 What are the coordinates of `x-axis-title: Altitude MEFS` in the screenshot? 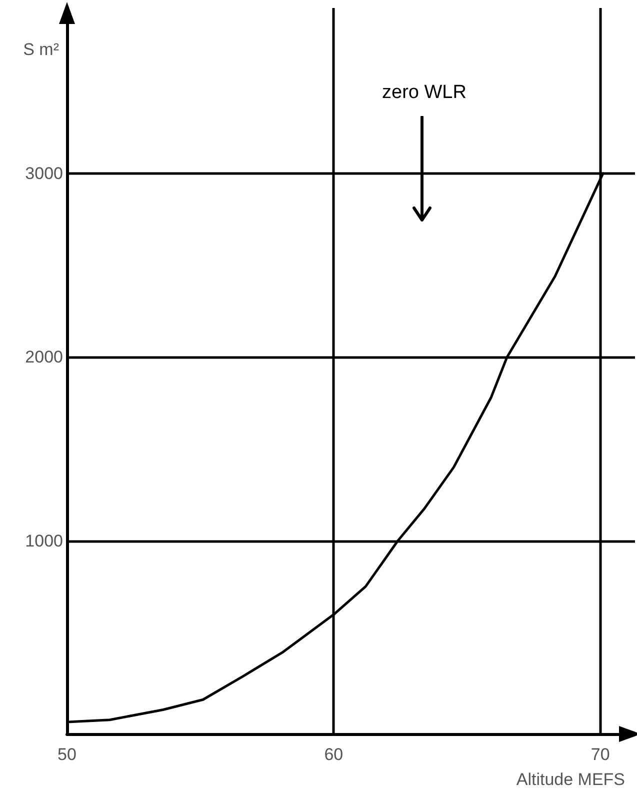 It's located at (571, 779).